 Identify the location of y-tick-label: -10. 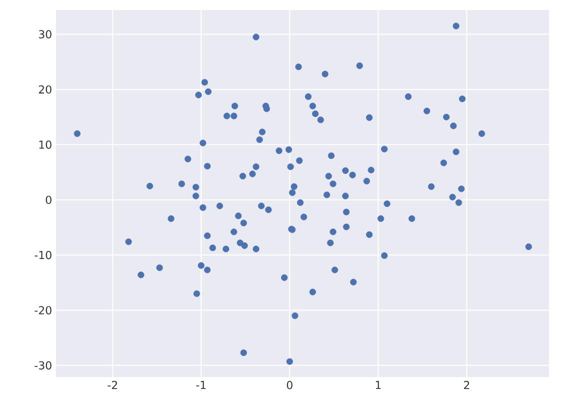
(43, 255).